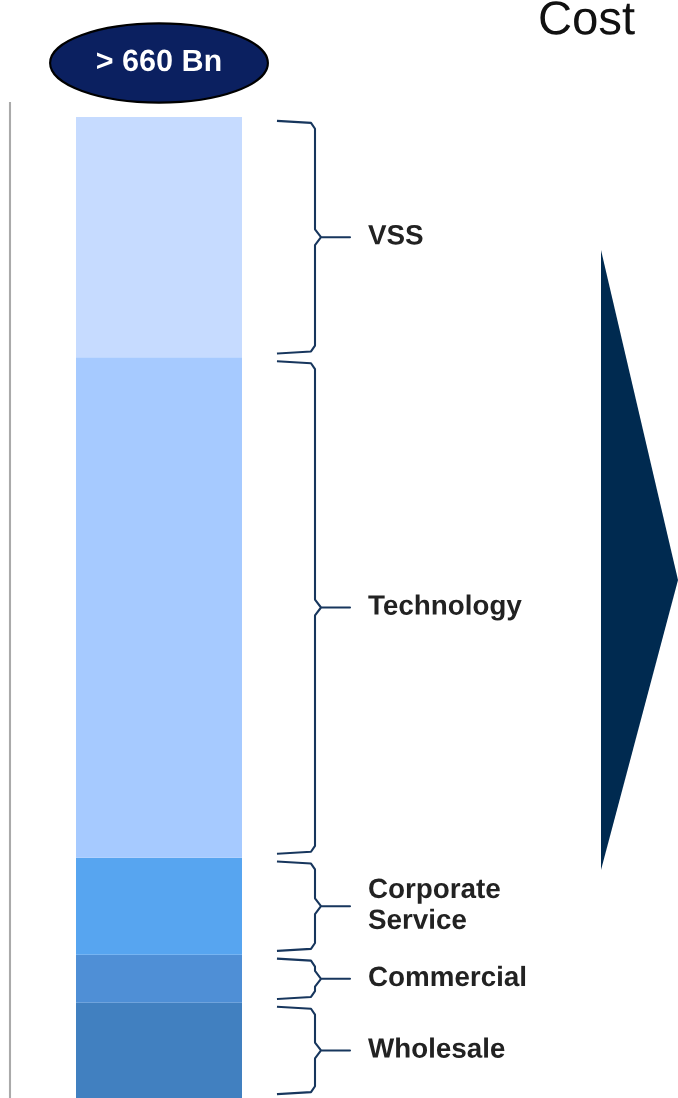 This screenshot has width=678, height=1098. I want to click on text: VSS, so click(395, 234).